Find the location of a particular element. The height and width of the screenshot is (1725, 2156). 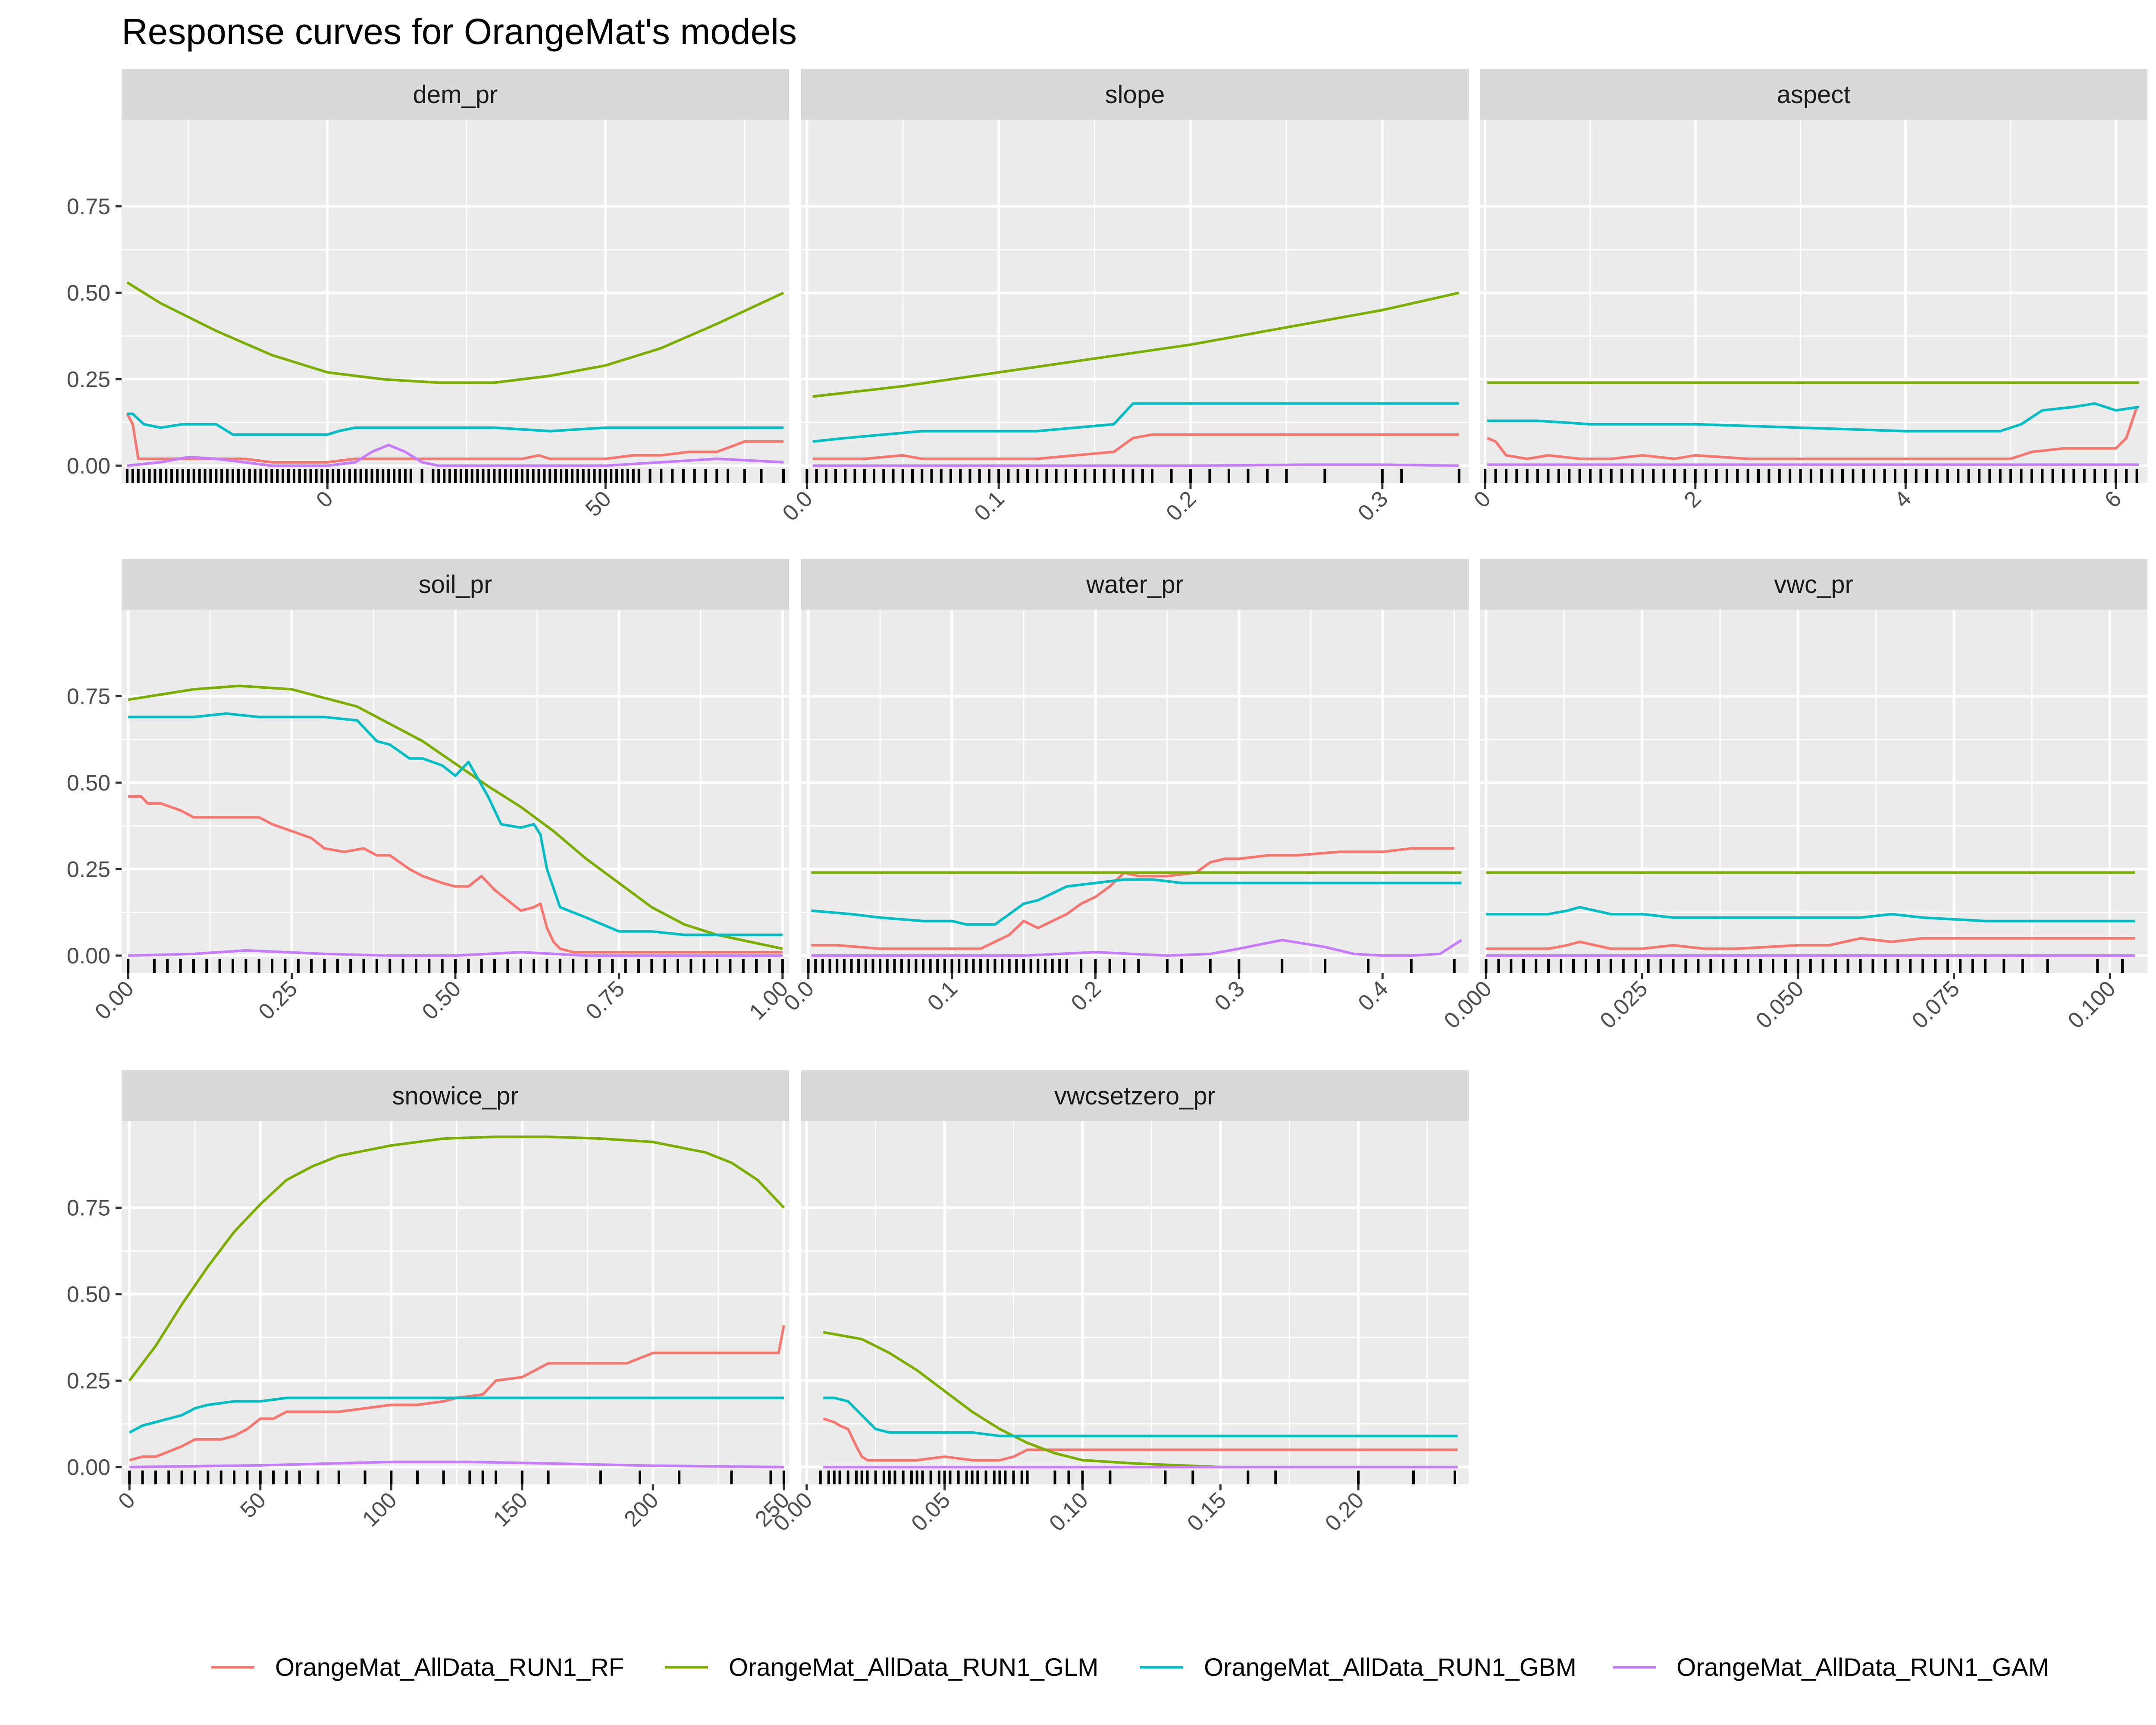

x-tick-label: 0.25 is located at coordinates (278, 1000).